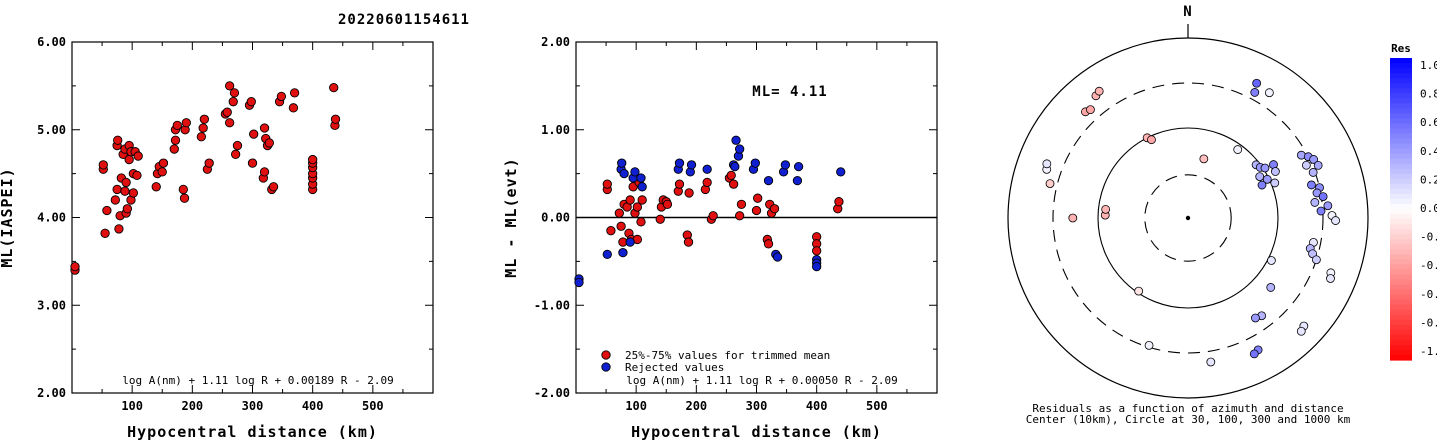  Describe the element at coordinates (511, 217) in the screenshot. I see `y-axis-label: ML - ML(evt)` at that location.